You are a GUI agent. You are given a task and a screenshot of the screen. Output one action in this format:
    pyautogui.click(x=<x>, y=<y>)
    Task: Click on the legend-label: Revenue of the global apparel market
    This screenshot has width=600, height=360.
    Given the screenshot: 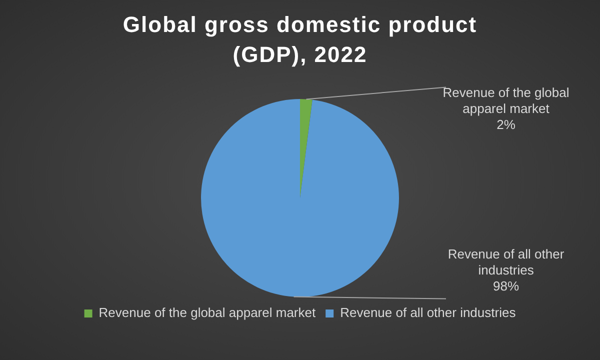 What is the action you would take?
    pyautogui.click(x=207, y=312)
    